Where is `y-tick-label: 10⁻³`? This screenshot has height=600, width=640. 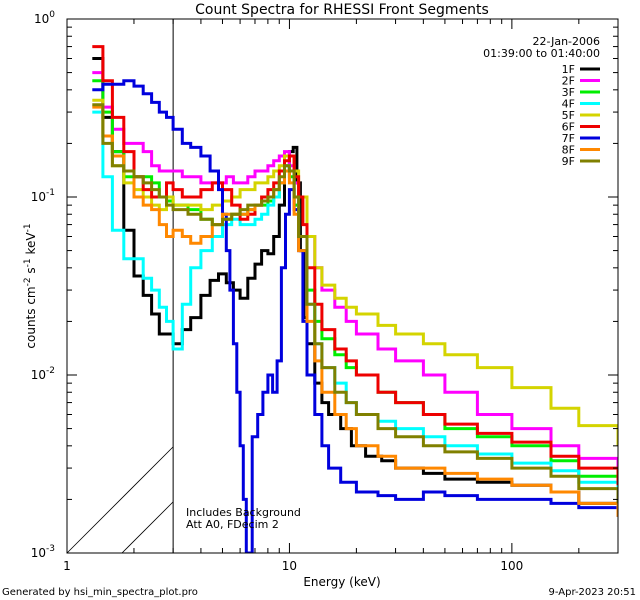 y-tick-label: 10⁻³ is located at coordinates (43, 552).